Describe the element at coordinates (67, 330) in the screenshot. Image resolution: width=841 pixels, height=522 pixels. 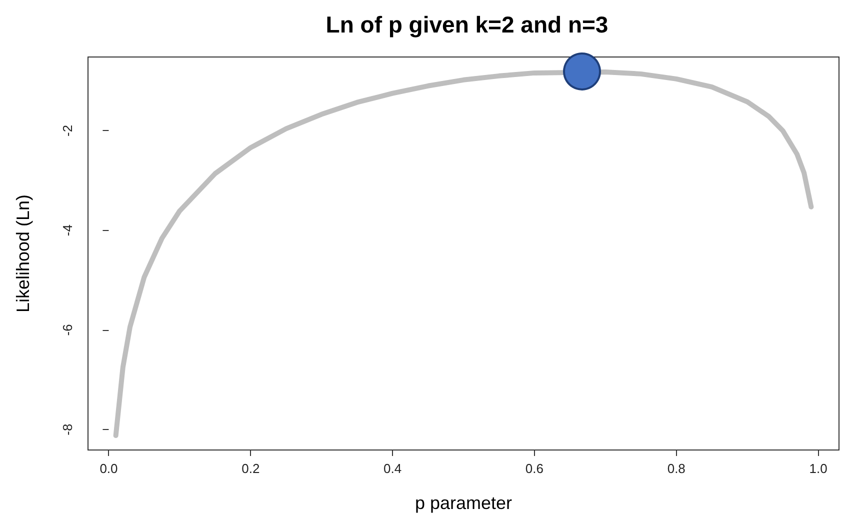
I see `y-tick-label: -6` at that location.